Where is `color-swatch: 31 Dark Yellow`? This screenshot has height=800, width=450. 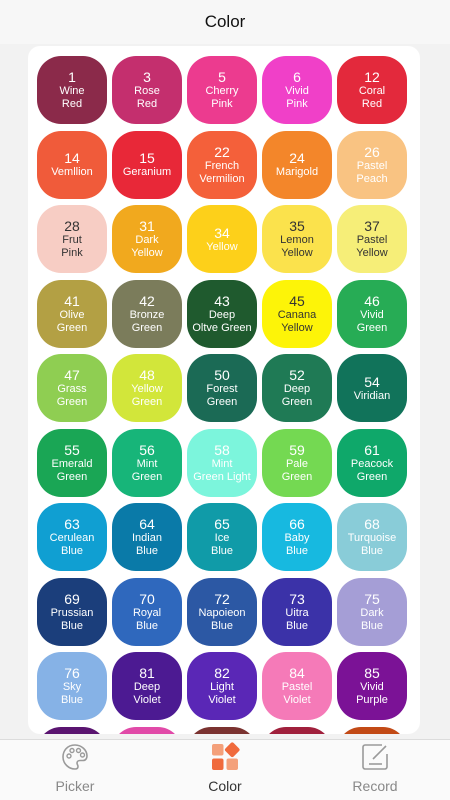 color-swatch: 31 Dark Yellow is located at coordinates (147, 239).